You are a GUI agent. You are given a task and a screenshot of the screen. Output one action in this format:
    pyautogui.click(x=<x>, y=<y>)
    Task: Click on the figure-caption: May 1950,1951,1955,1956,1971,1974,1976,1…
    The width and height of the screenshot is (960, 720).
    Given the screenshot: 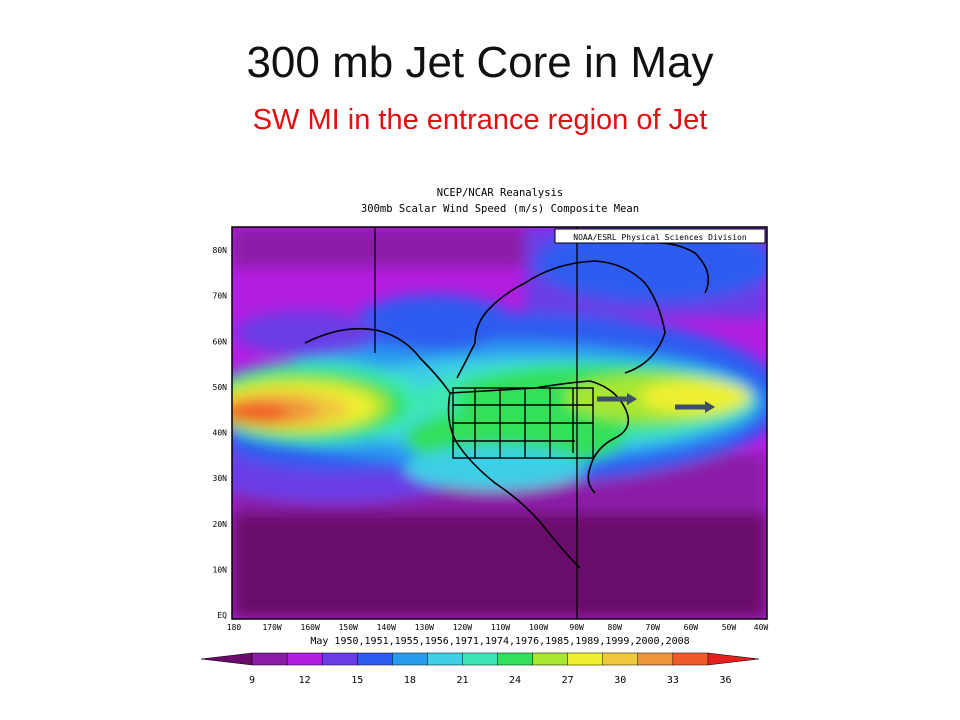 What is the action you would take?
    pyautogui.click(x=499, y=641)
    